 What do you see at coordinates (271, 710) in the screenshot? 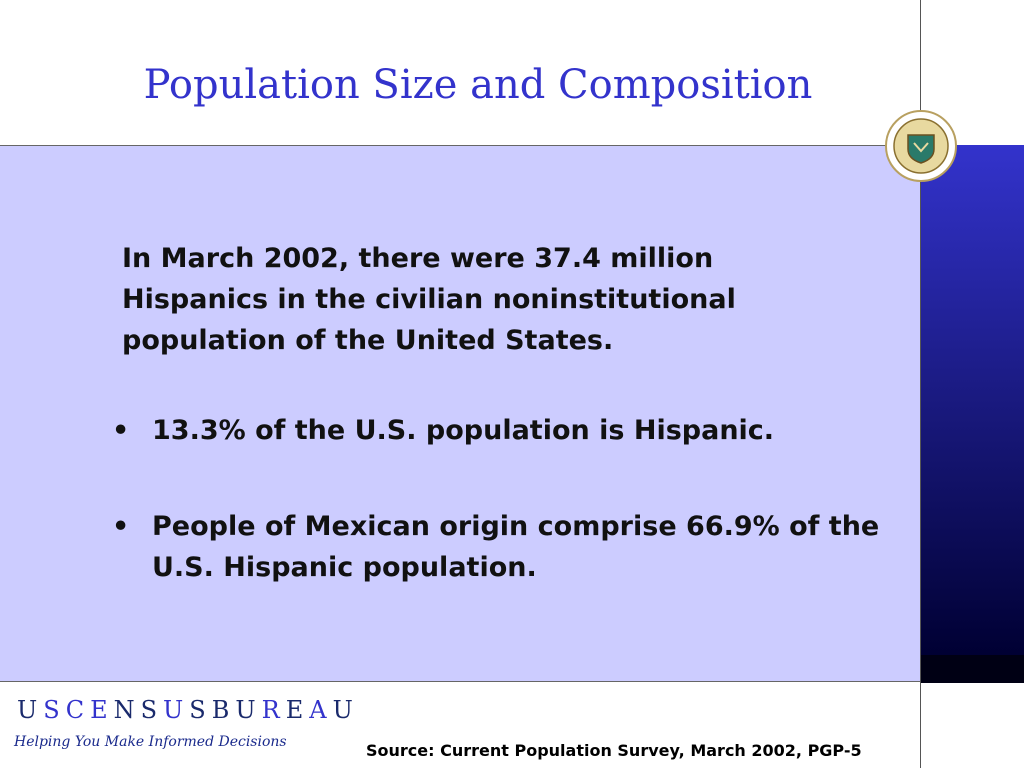
I see `brand-letter: R` at bounding box center [271, 710].